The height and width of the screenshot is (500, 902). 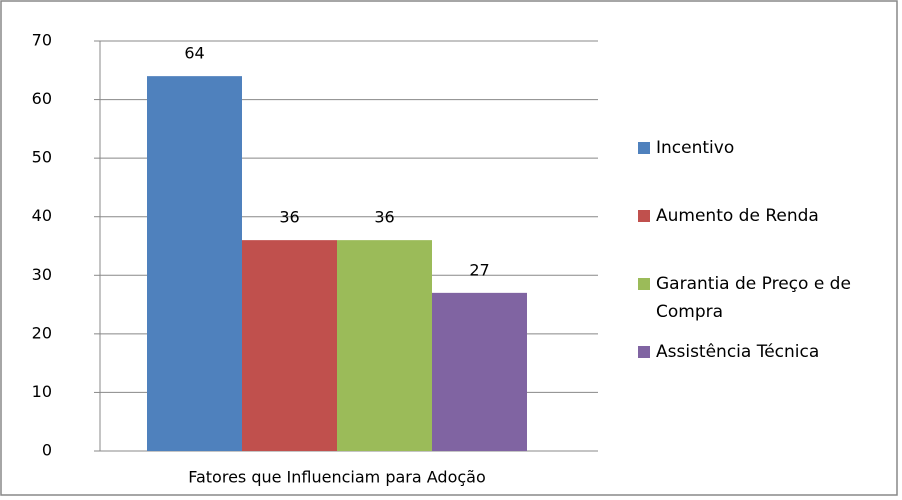 What do you see at coordinates (47, 450) in the screenshot?
I see `y-tick-label: 0` at bounding box center [47, 450].